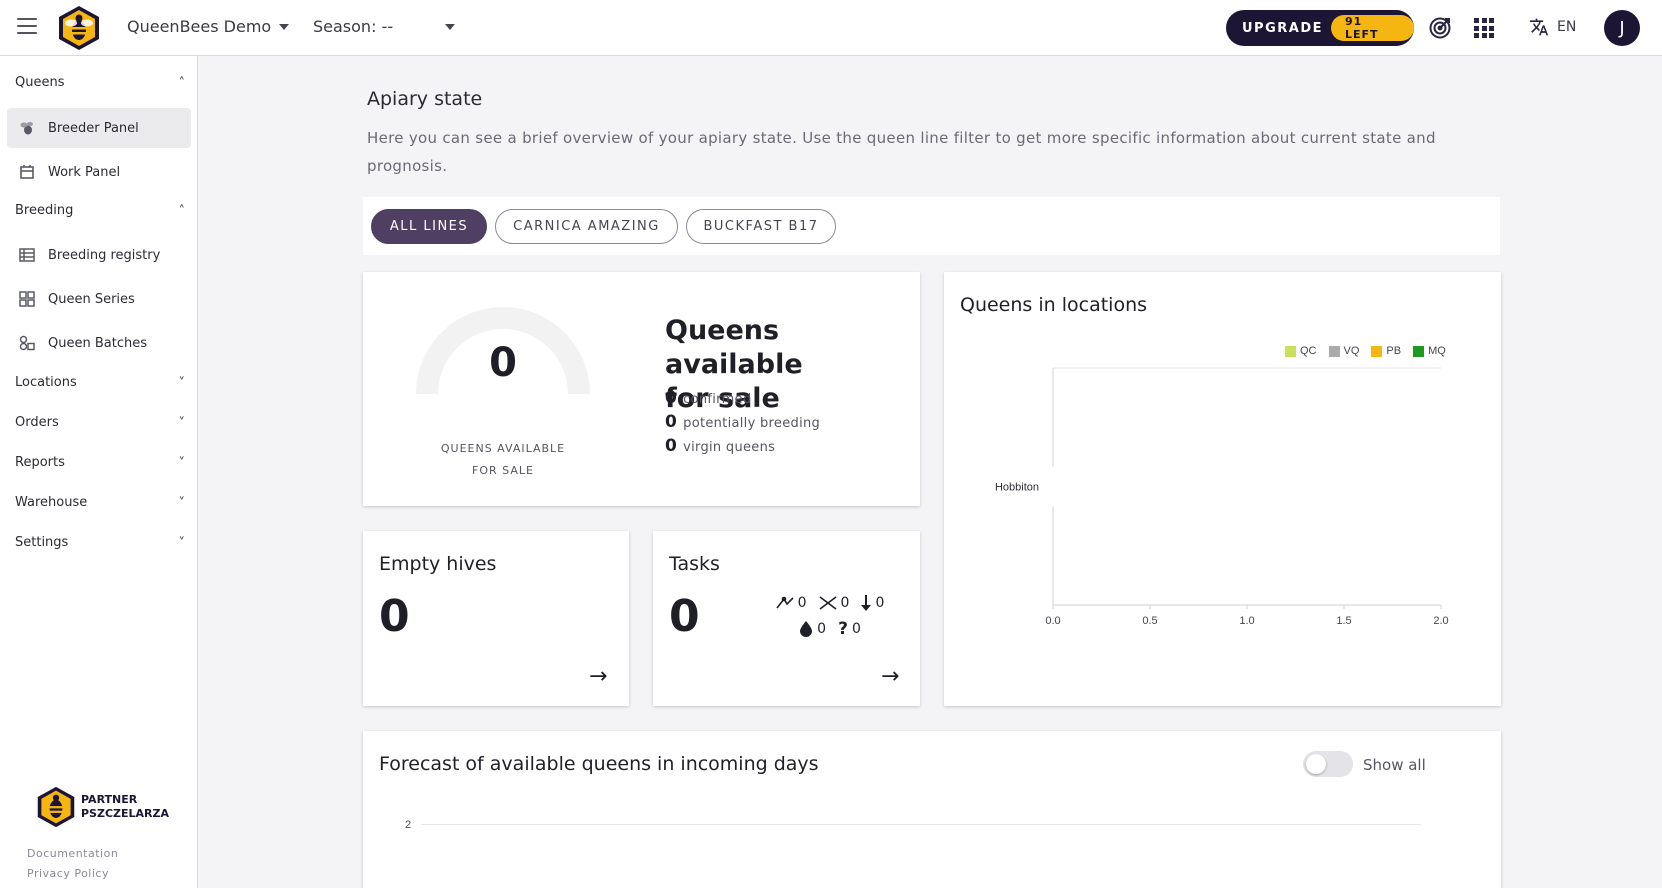 Image resolution: width=1662 pixels, height=888 pixels. I want to click on organization-name: QueenBees Demo, so click(199, 26).